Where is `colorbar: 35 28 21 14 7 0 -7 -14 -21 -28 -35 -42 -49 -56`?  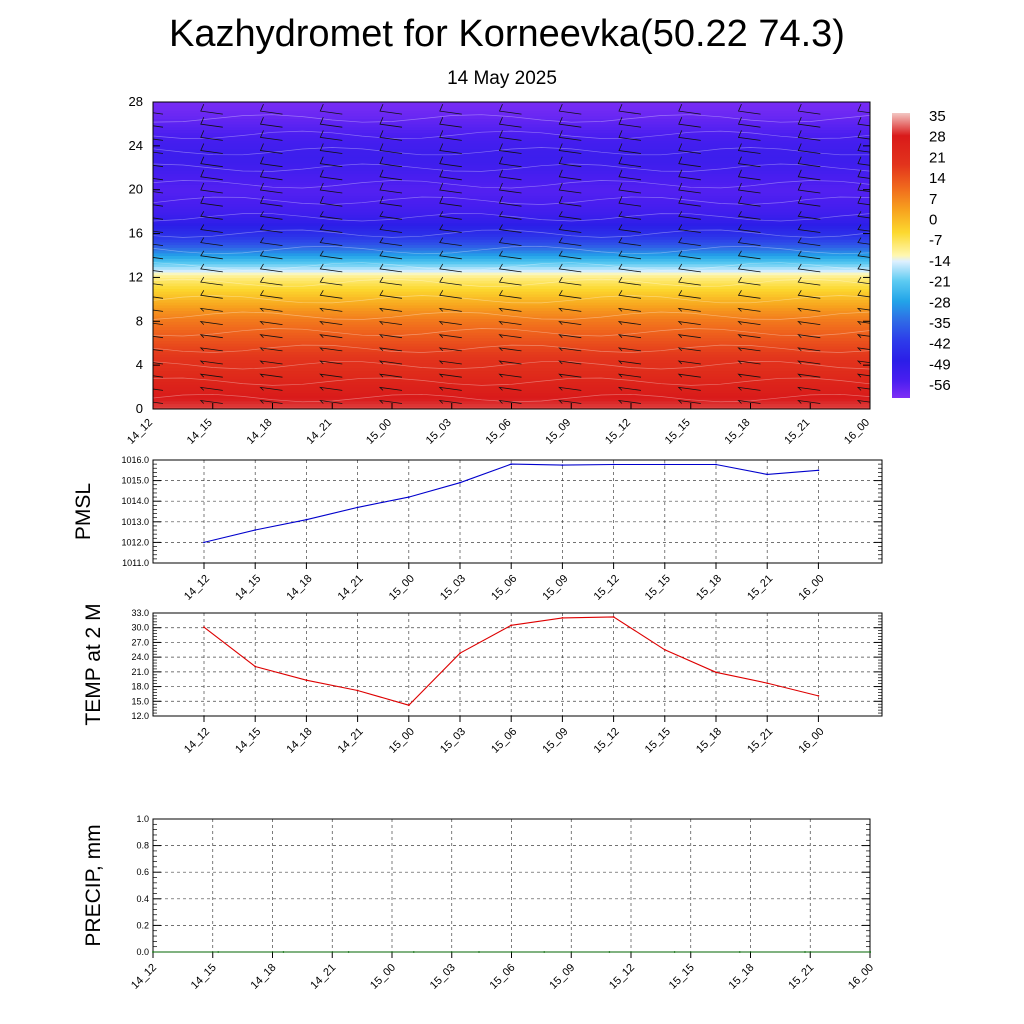 colorbar: 35 28 21 14 7 0 -7 -14 -21 -28 -35 -42 -49 -56 is located at coordinates (921, 253).